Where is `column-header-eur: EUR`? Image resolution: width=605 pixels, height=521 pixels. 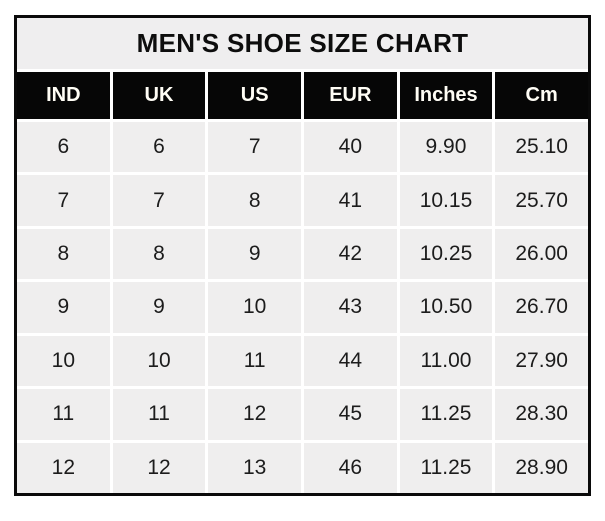 column-header-eur: EUR is located at coordinates (350, 95).